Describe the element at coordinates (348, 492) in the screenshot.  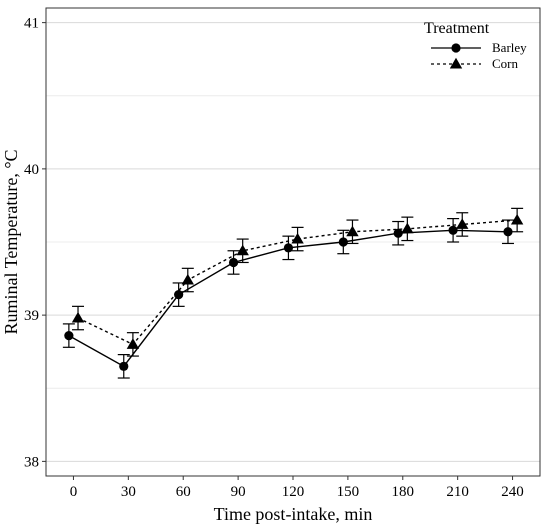
I see `x-tick-label: 150` at that location.